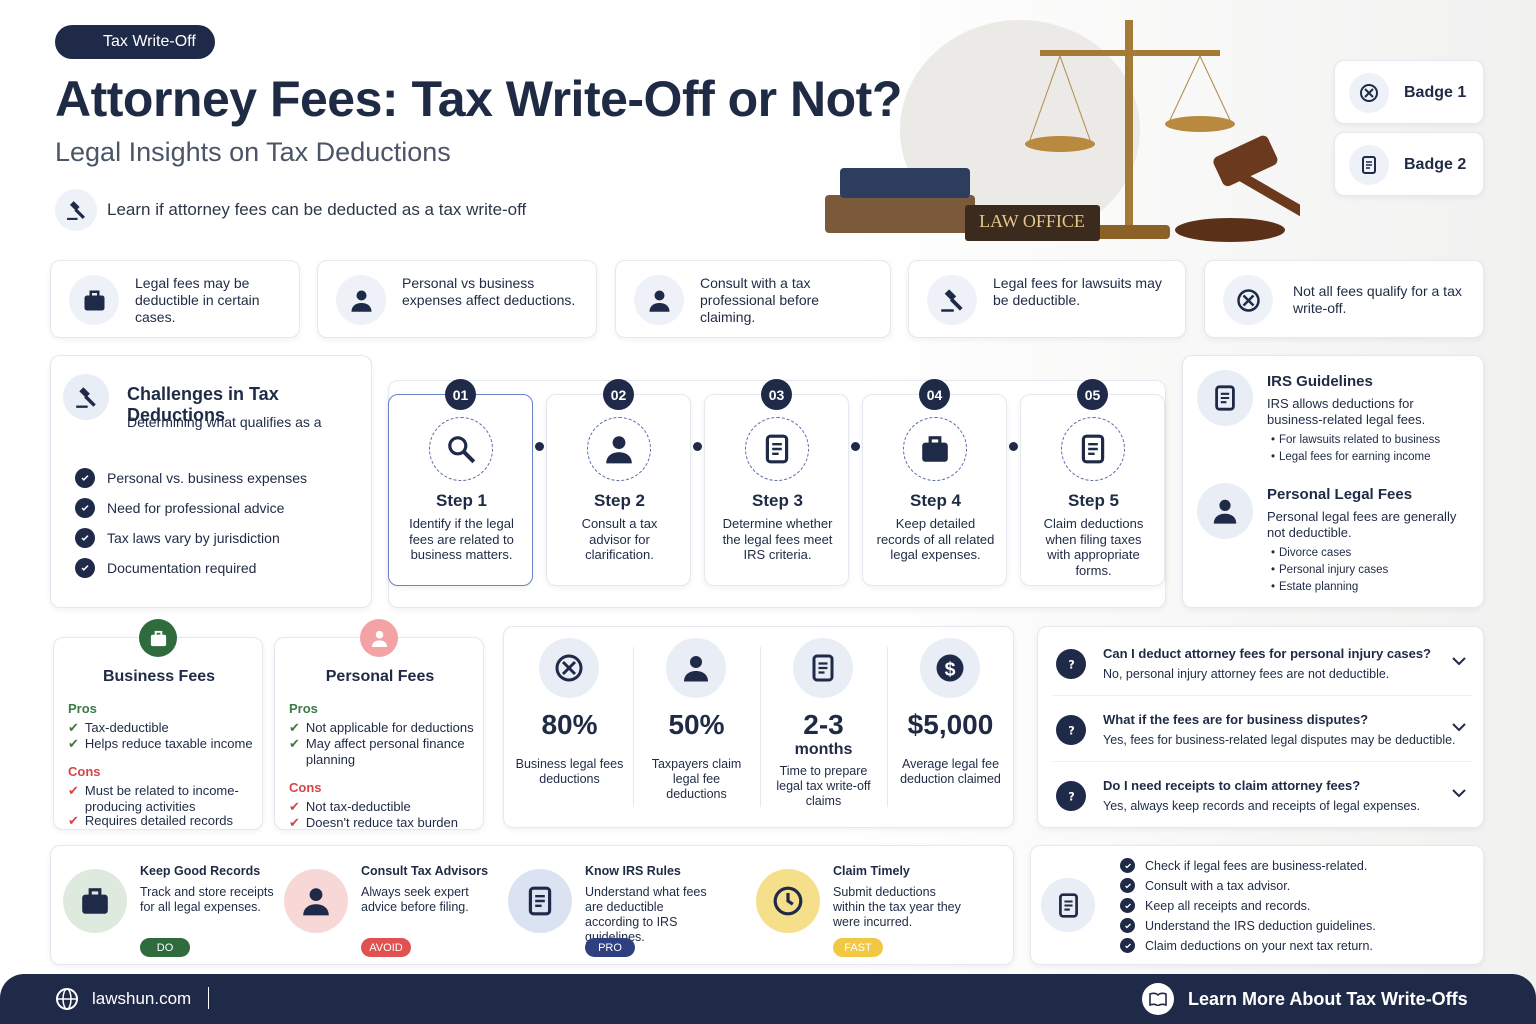 The height and width of the screenshot is (1024, 1536). I want to click on tip-title: Consult Tax Advisors, so click(425, 871).